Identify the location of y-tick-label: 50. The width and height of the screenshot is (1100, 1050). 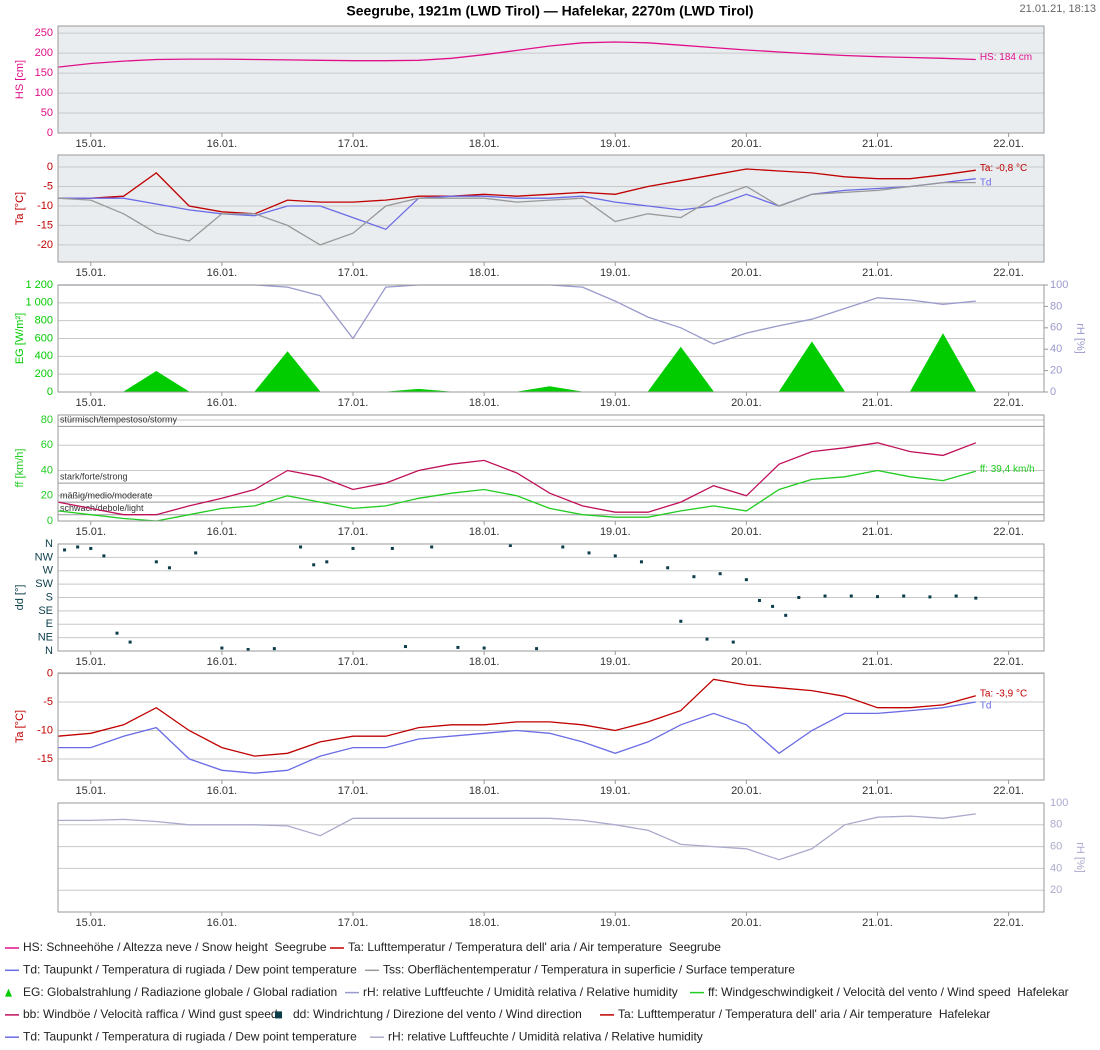
(47, 113).